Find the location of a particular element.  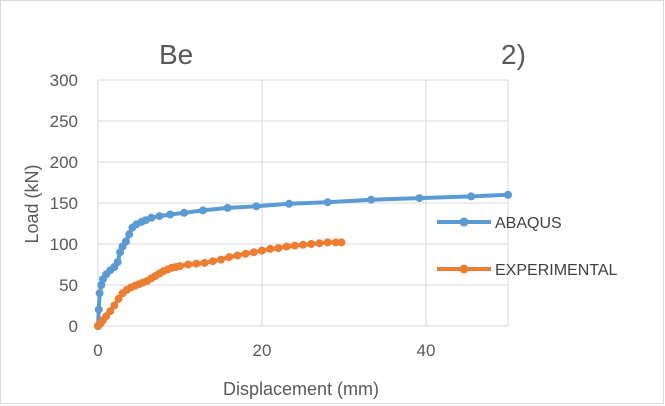

y-tick-label: 250 is located at coordinates (64, 121).